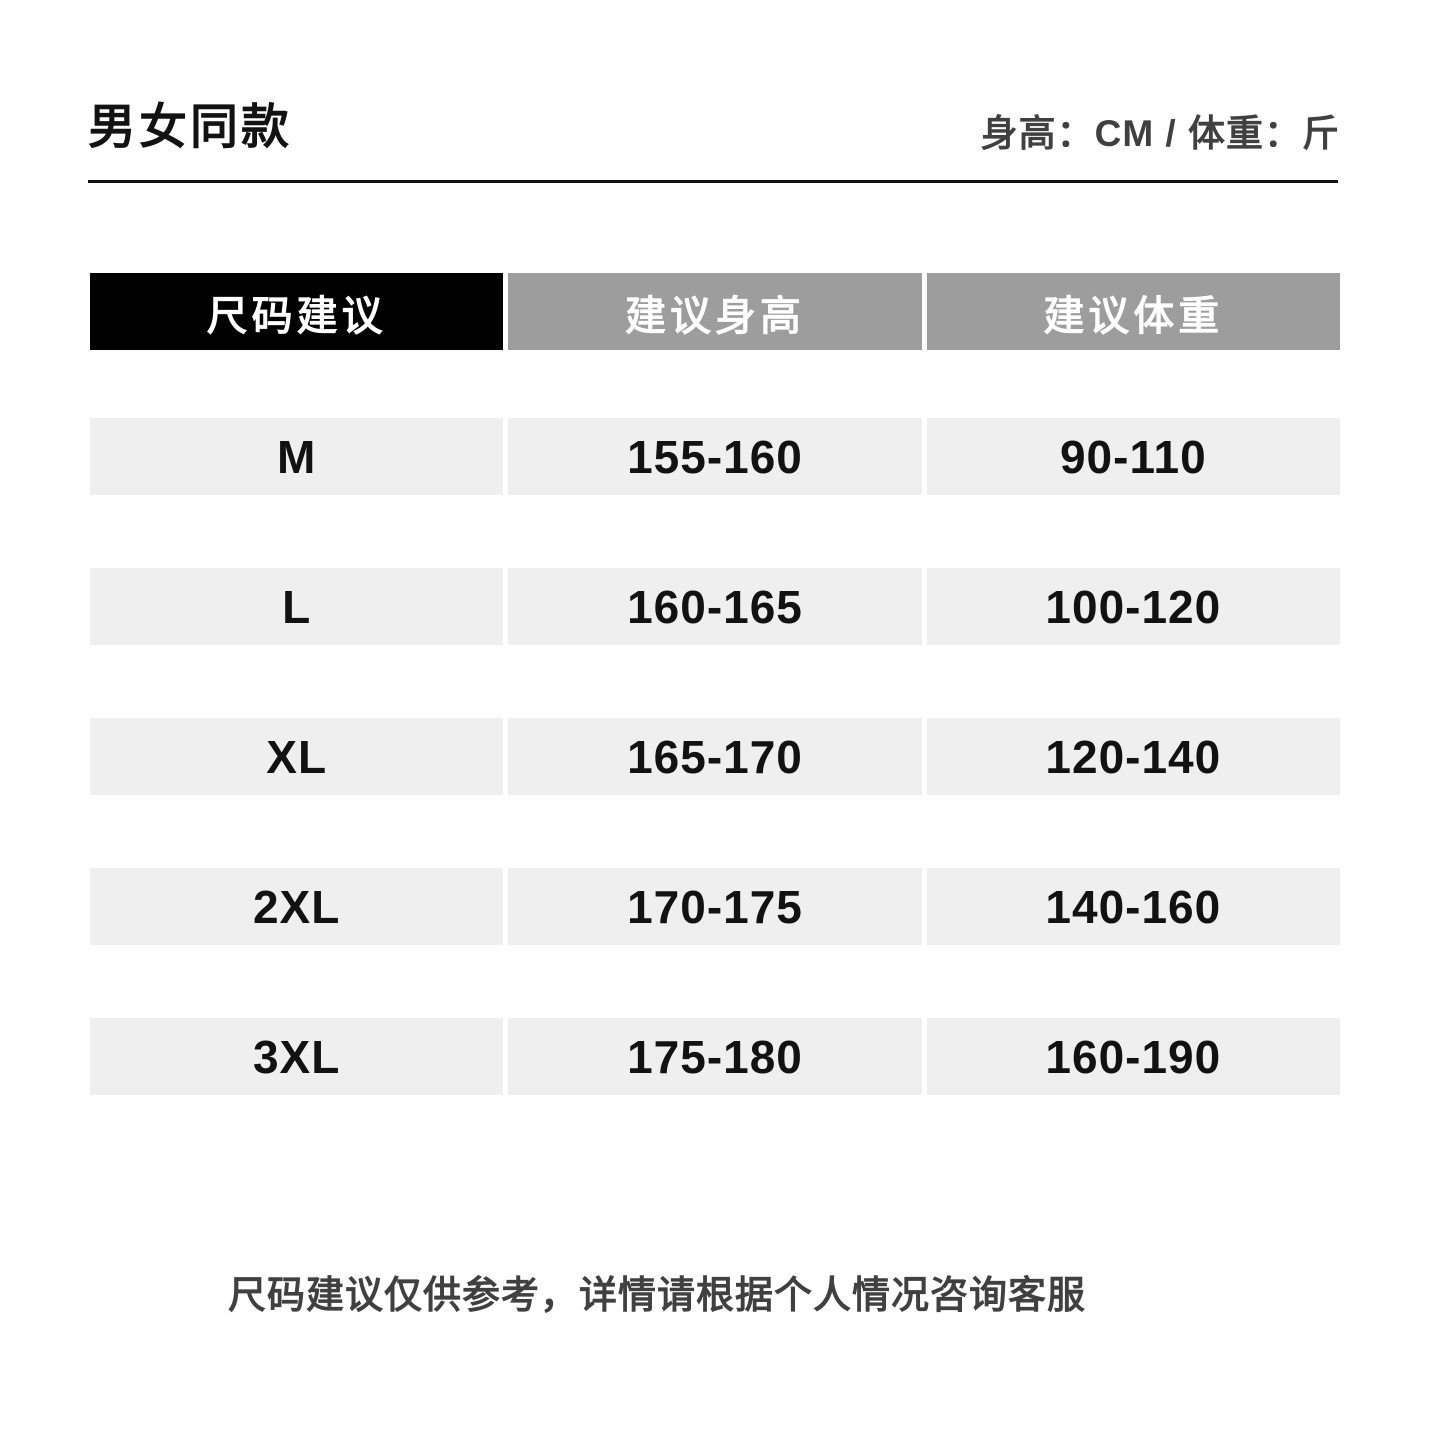  I want to click on height-cell: 160-165, so click(715, 606).